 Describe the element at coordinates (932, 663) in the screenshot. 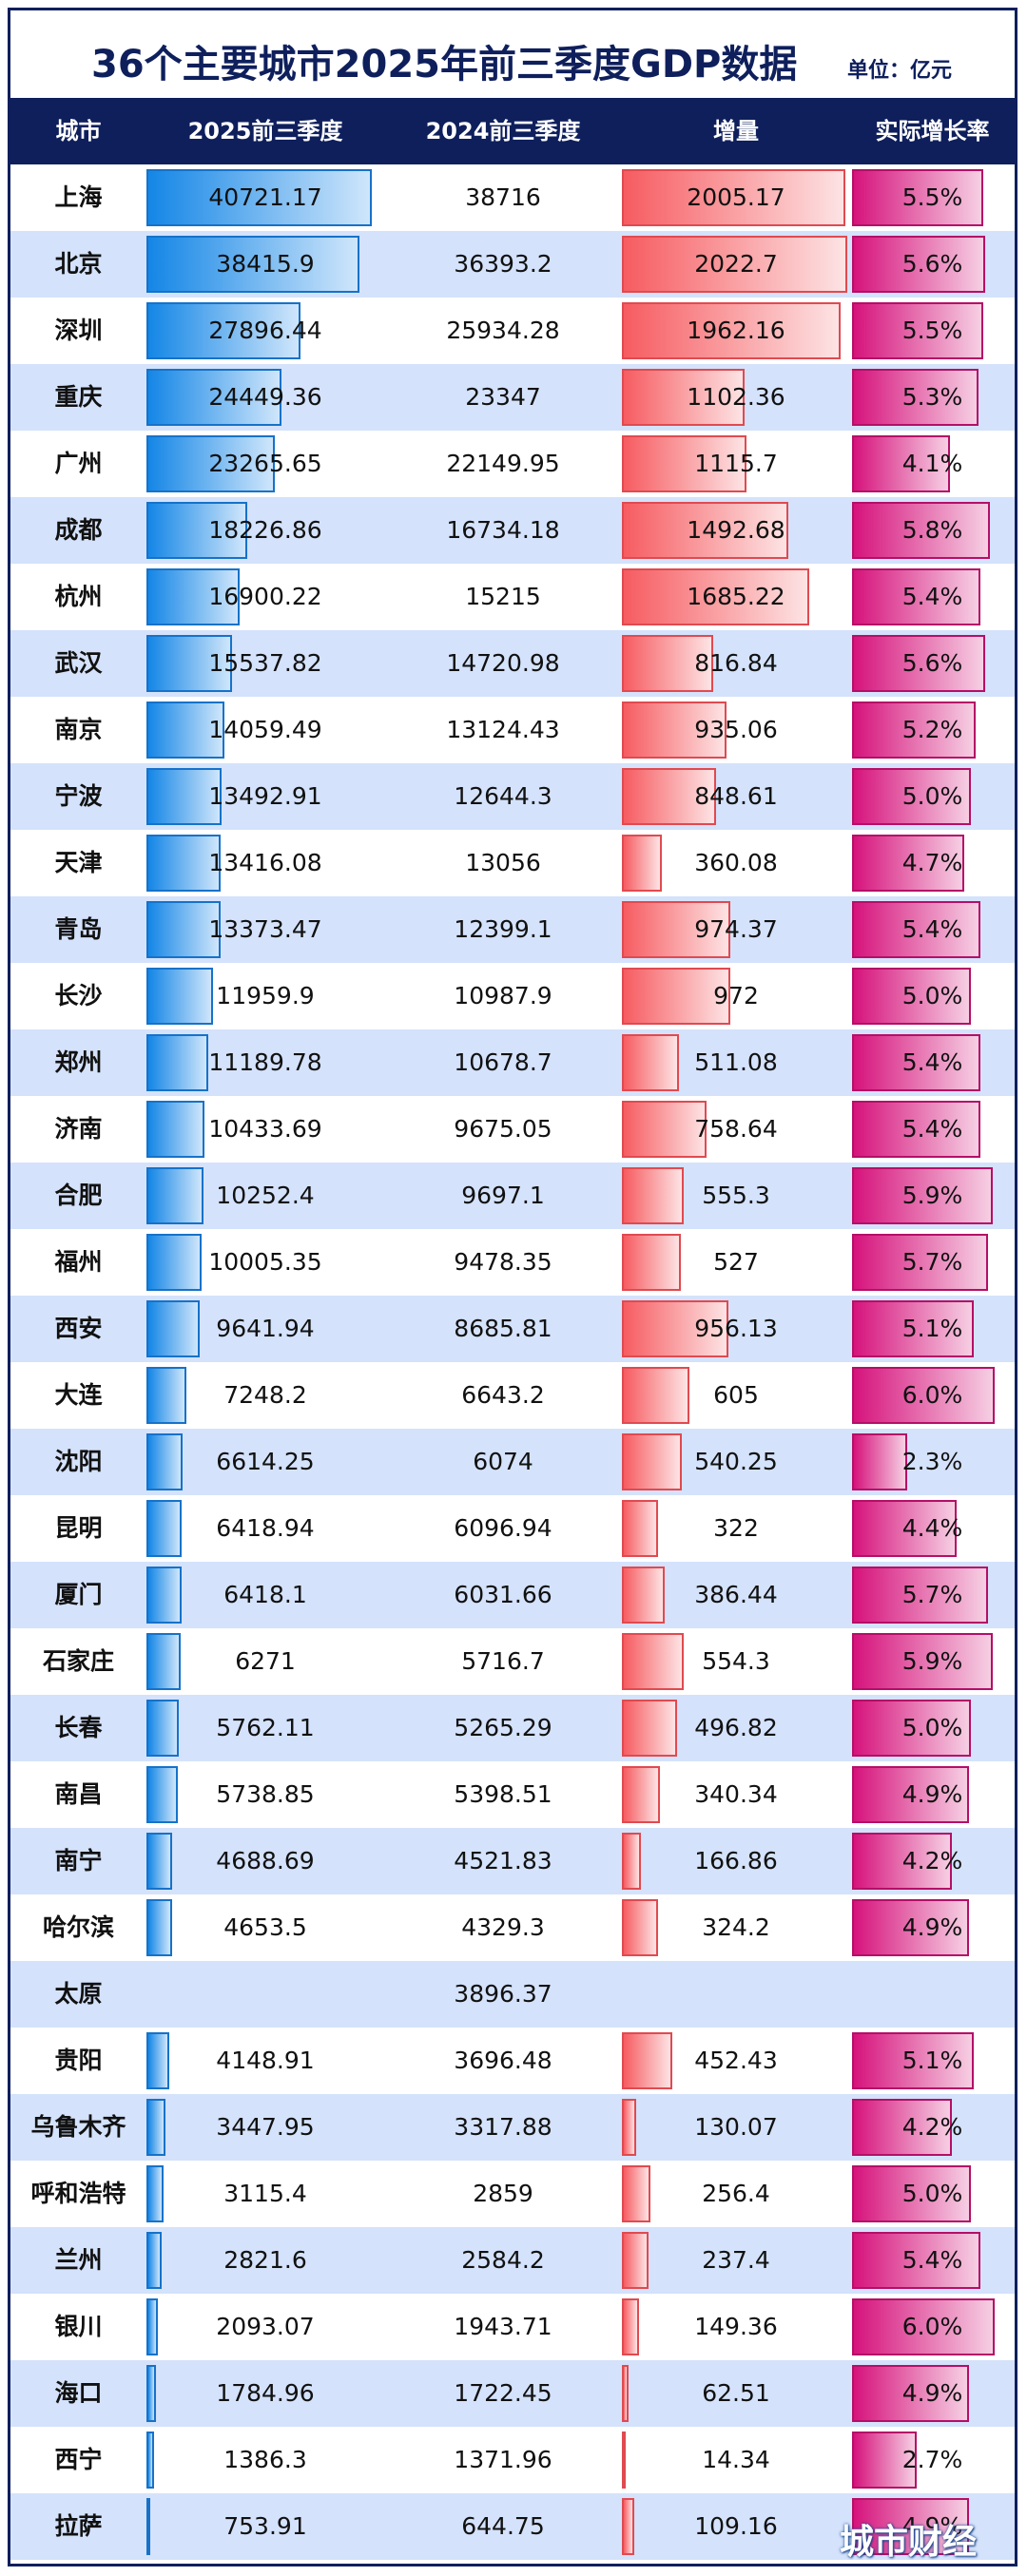

I see `growth-cell: 5.6%` at that location.